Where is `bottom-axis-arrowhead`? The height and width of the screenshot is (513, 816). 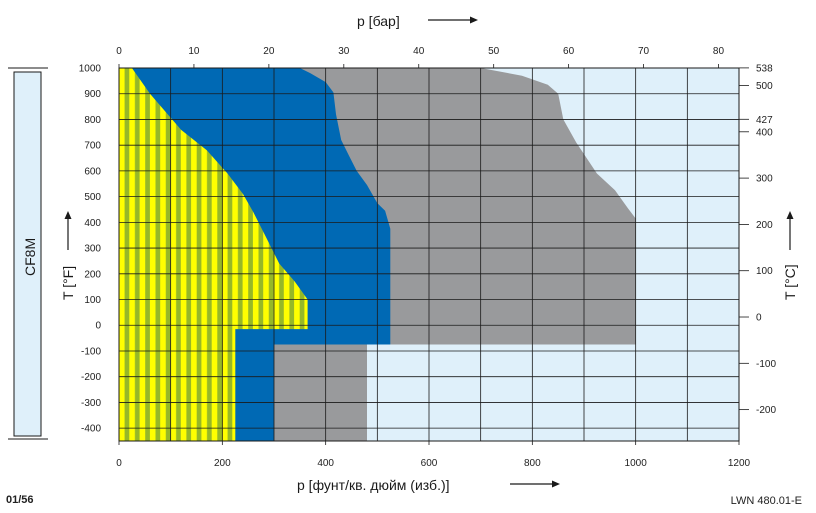
bottom-axis-arrowhead is located at coordinates (556, 484).